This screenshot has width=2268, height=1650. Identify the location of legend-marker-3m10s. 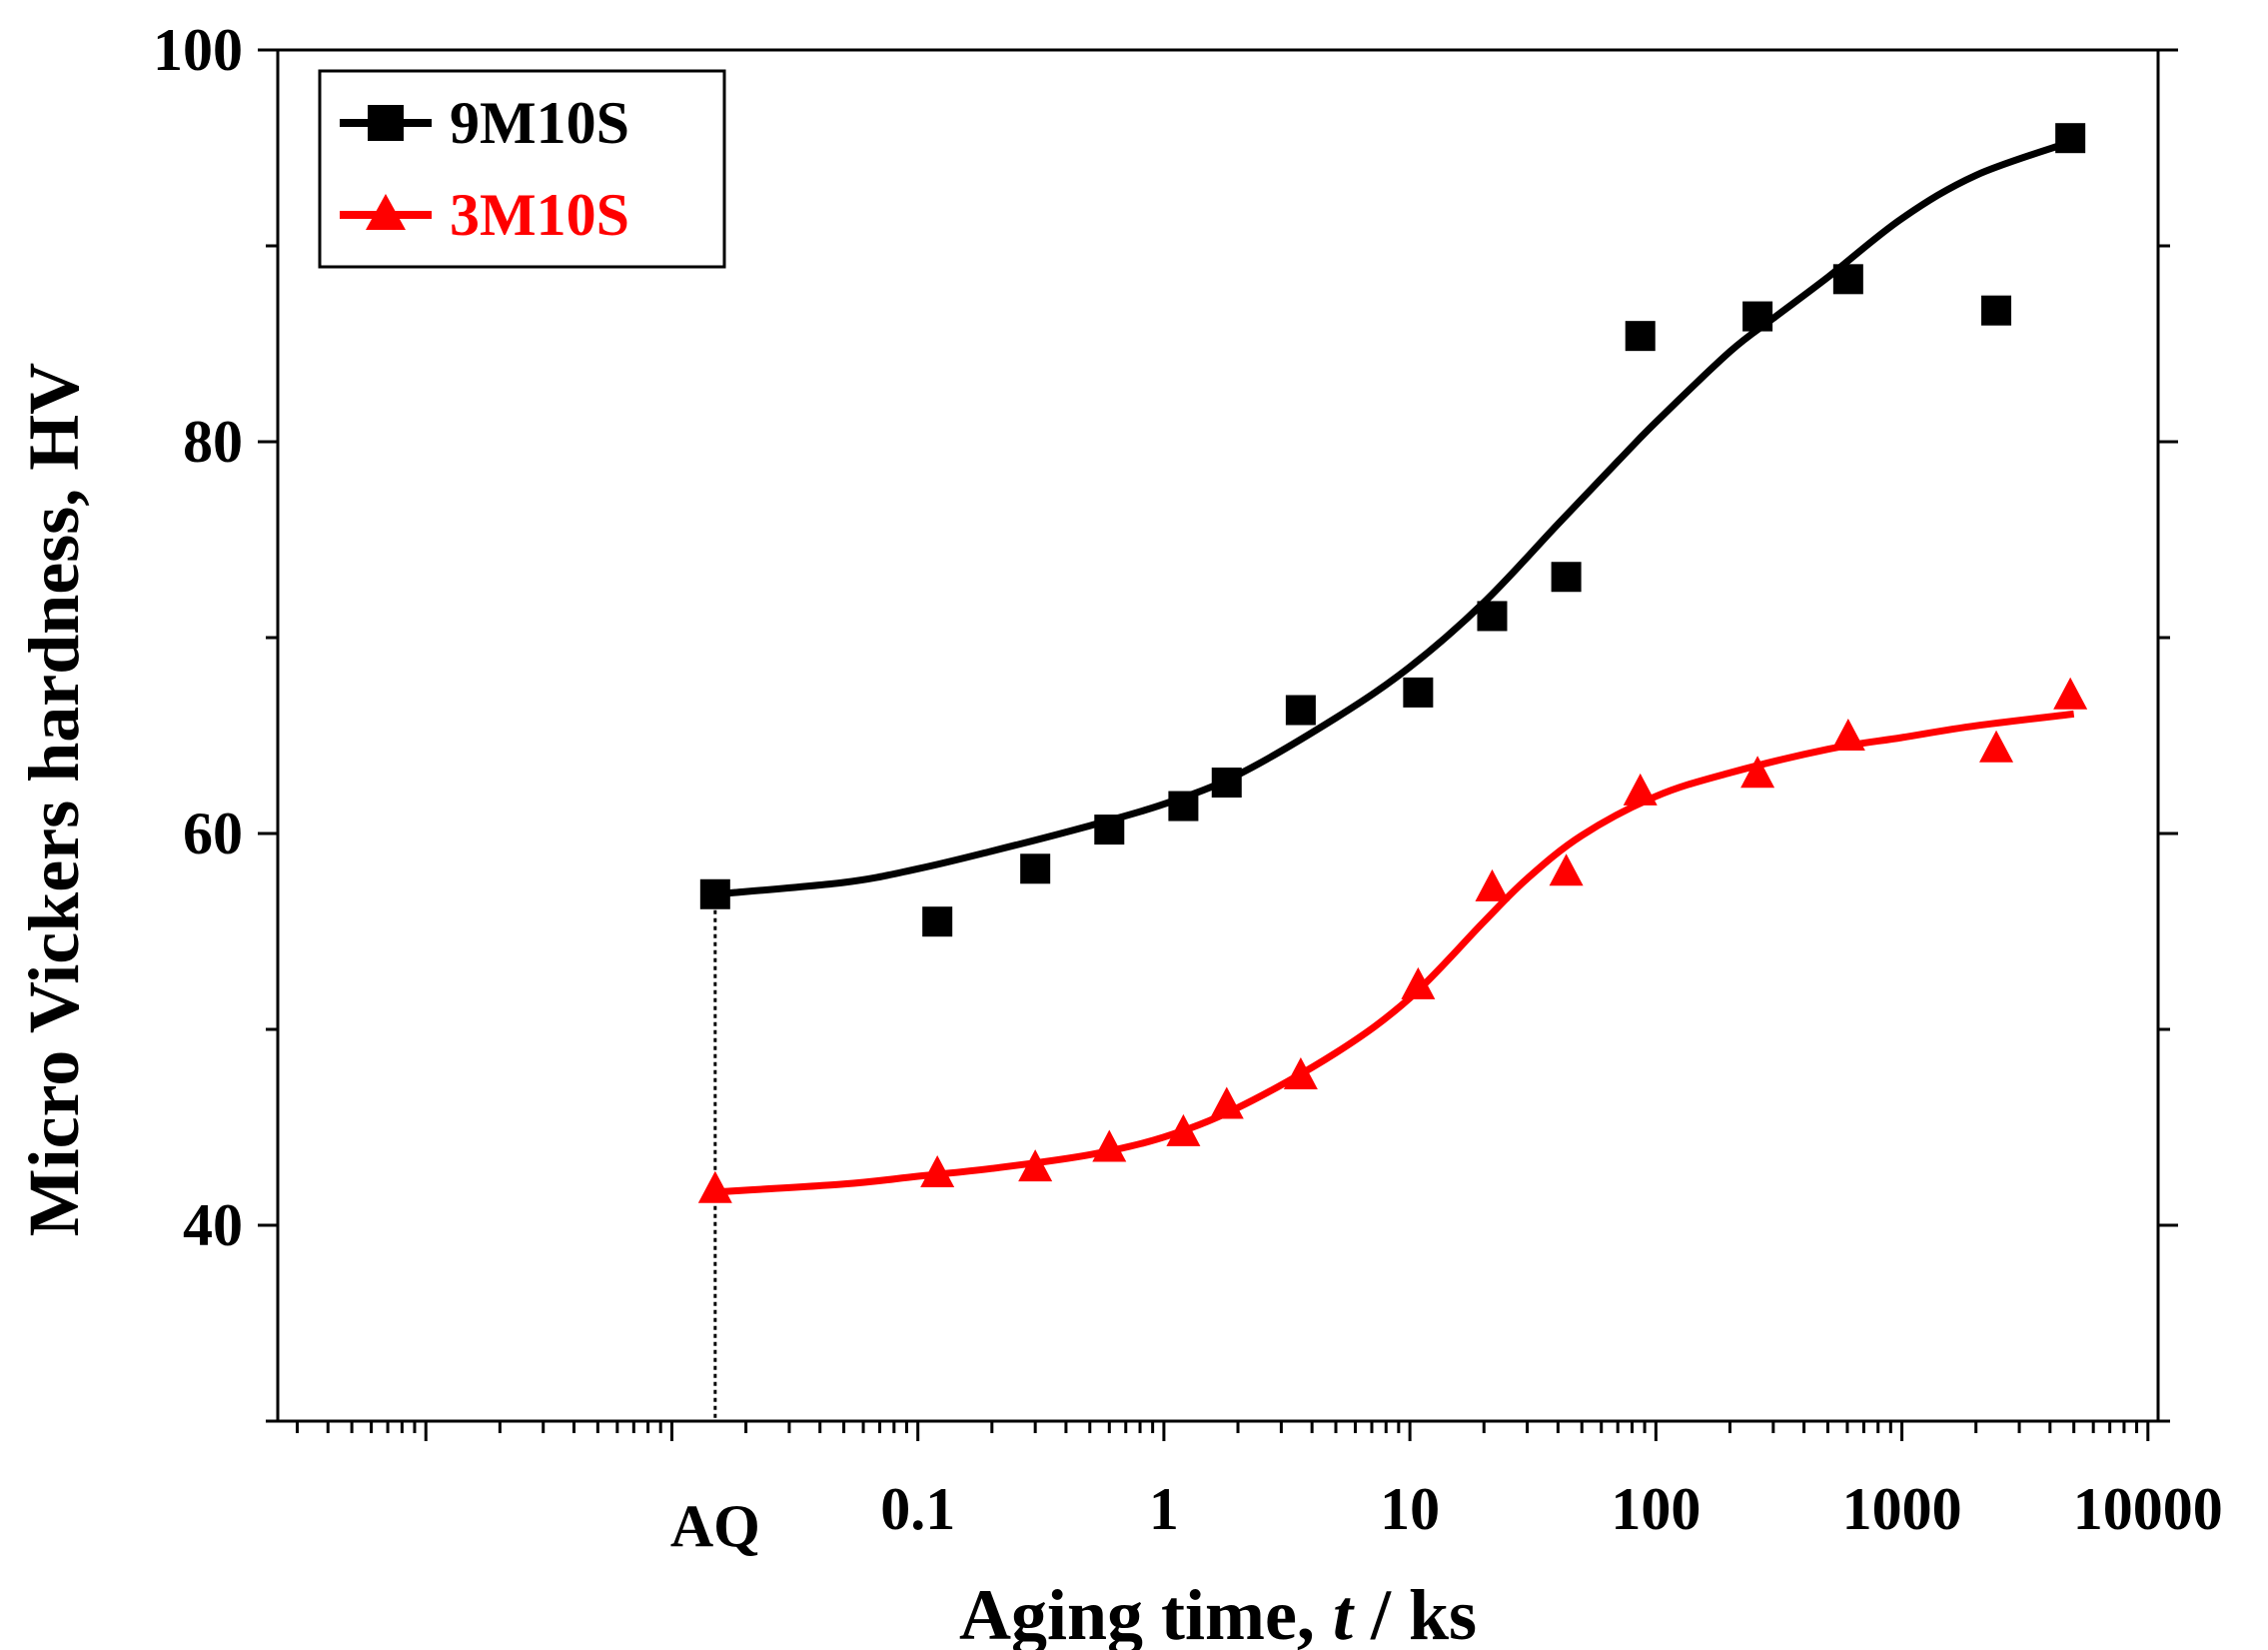
(386, 212).